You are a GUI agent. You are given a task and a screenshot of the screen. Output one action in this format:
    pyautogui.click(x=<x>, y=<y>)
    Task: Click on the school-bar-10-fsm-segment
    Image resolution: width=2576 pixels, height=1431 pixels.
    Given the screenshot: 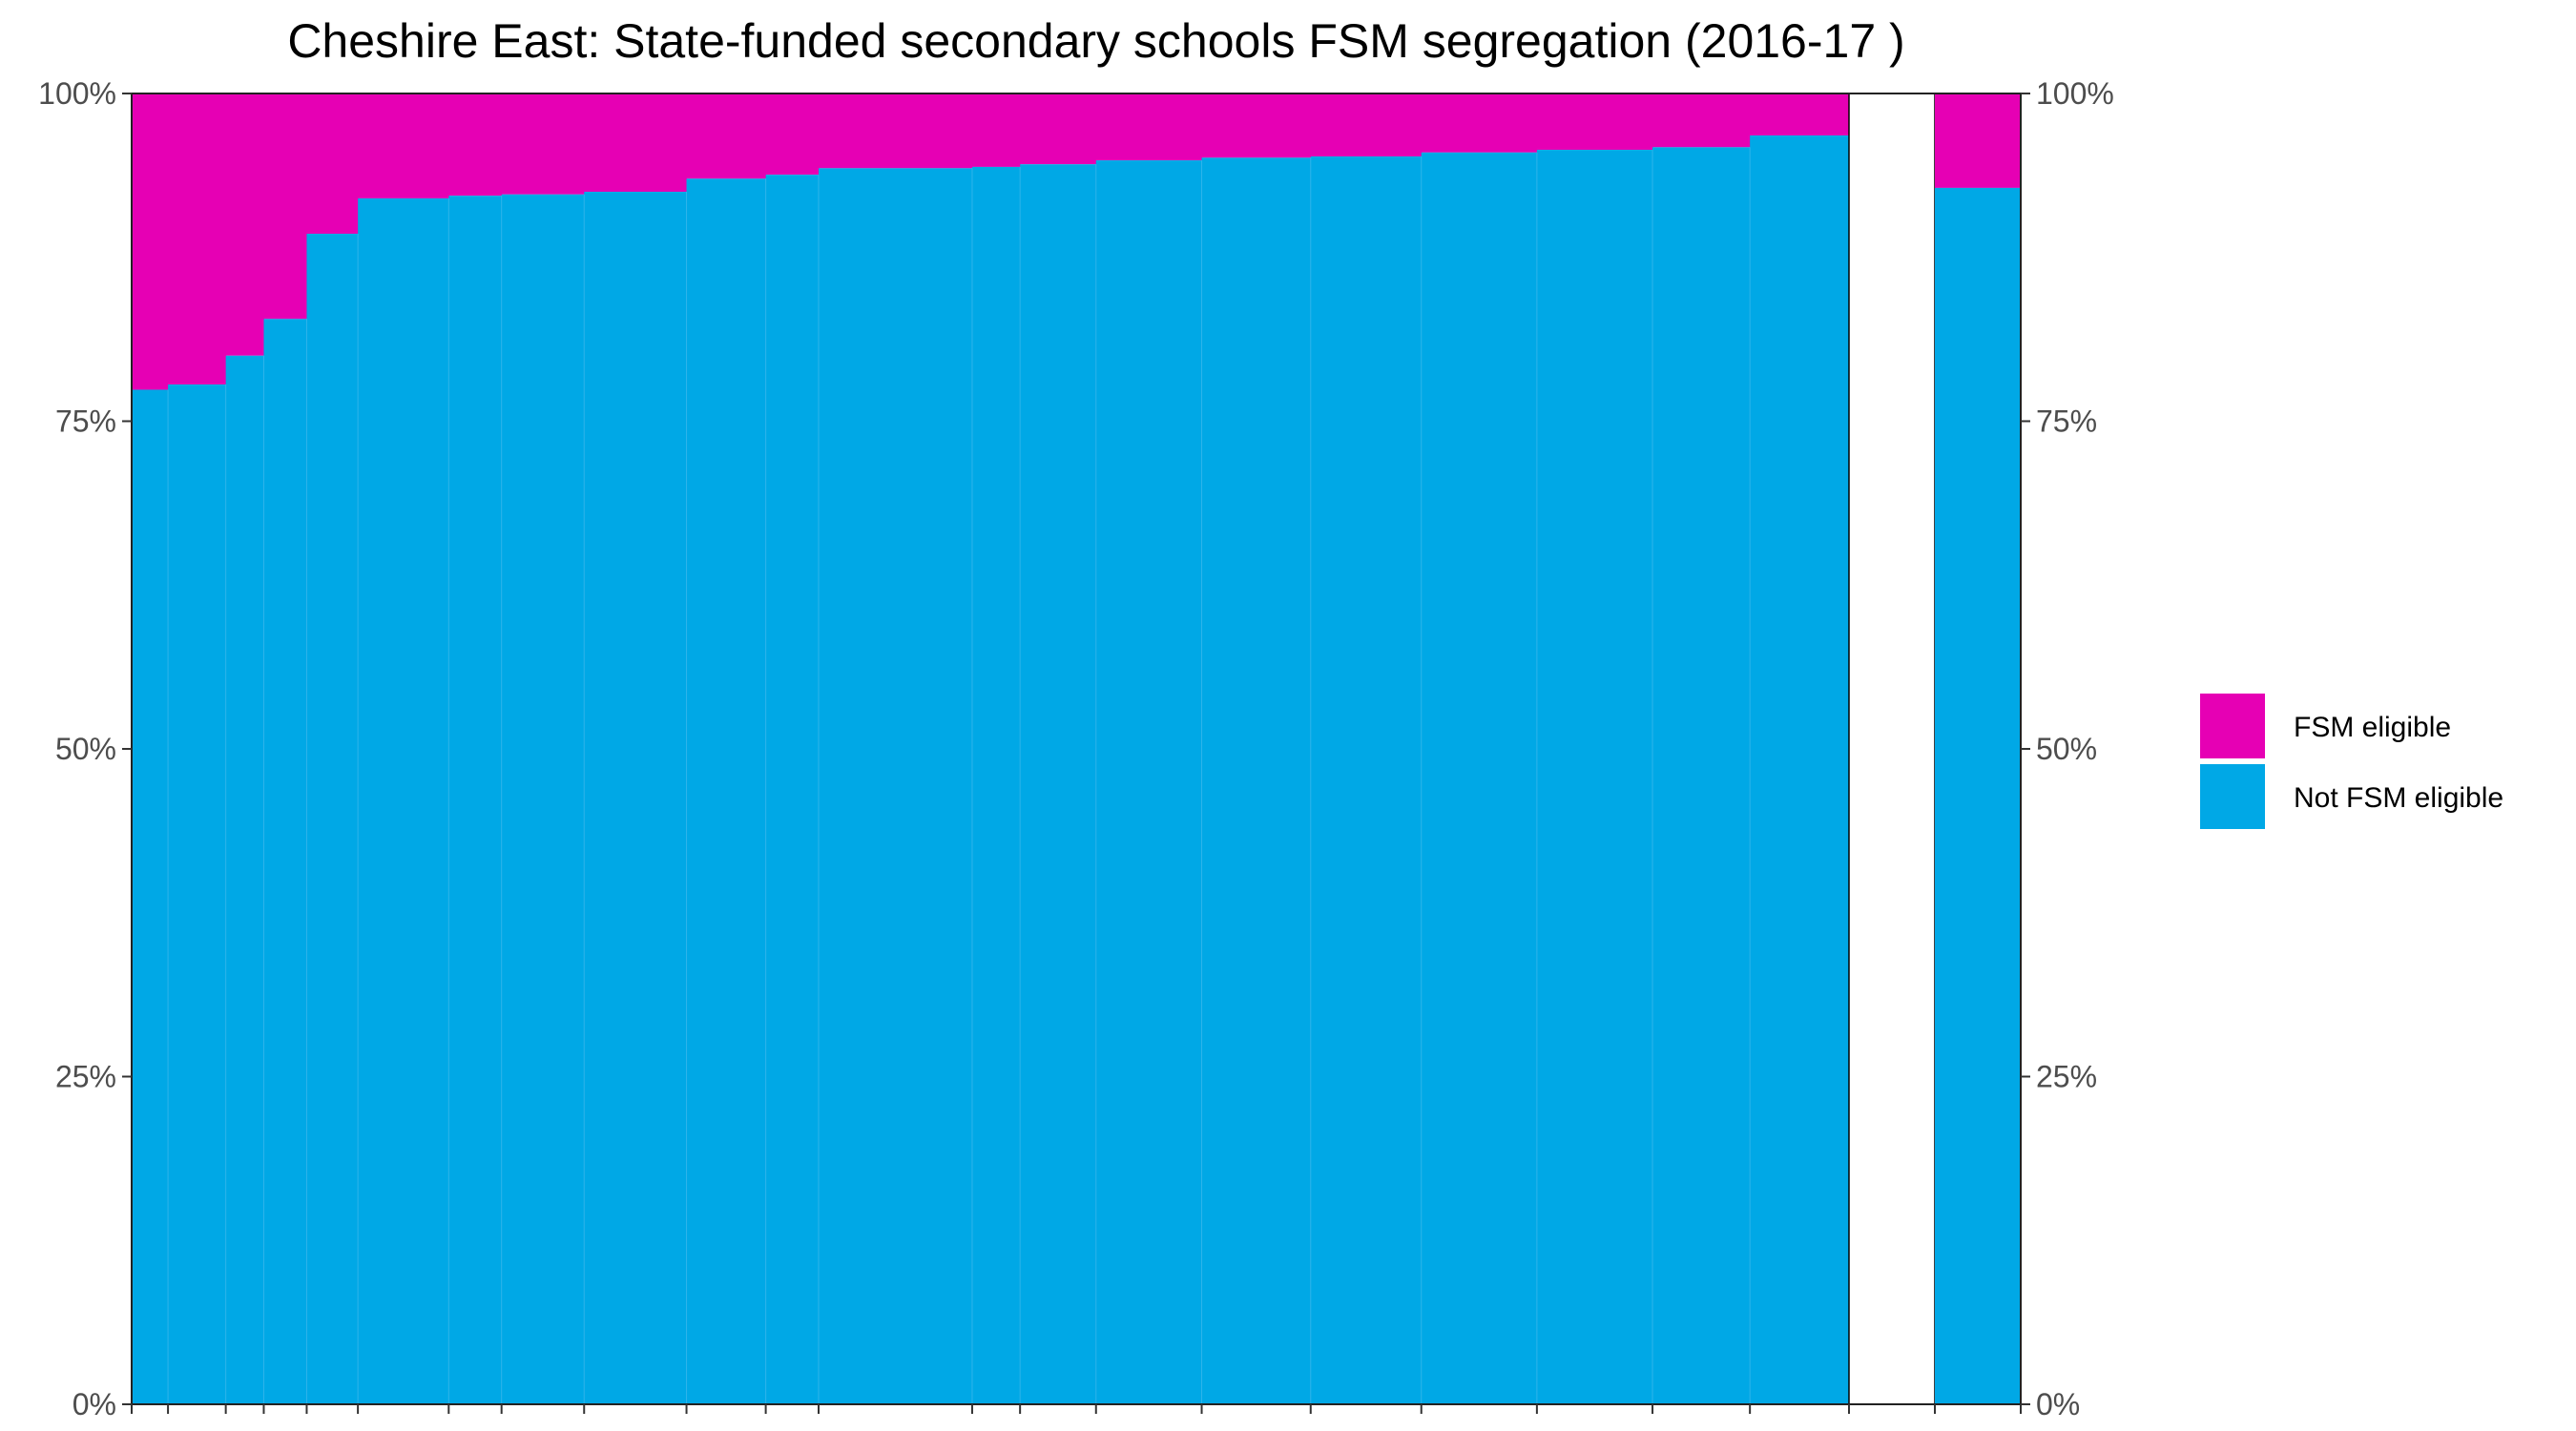 What is the action you would take?
    pyautogui.click(x=726, y=136)
    